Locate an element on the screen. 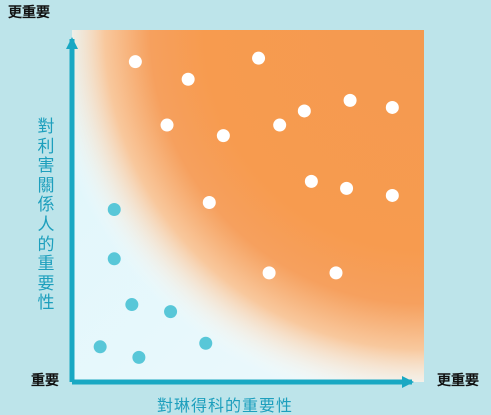  x-axis-title: 對琳得科的重要性 is located at coordinates (225, 405).